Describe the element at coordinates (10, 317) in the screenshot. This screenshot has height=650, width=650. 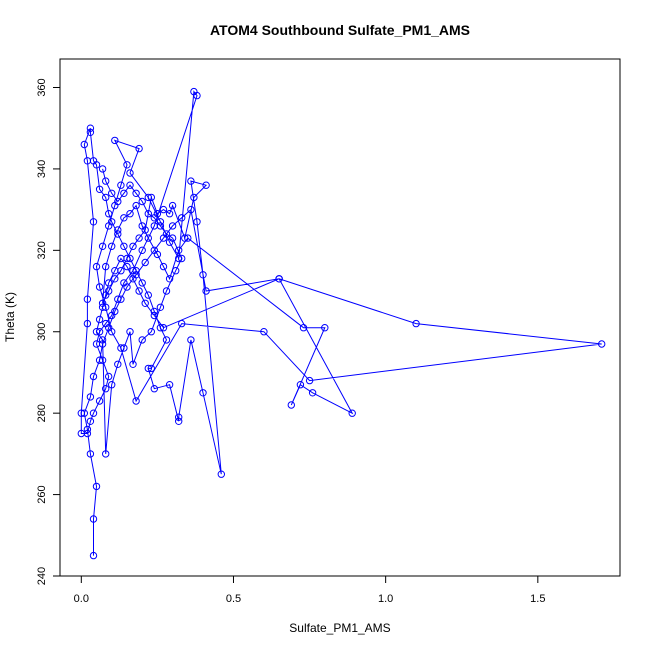
I see `y-axis-label: Theta (K)` at that location.